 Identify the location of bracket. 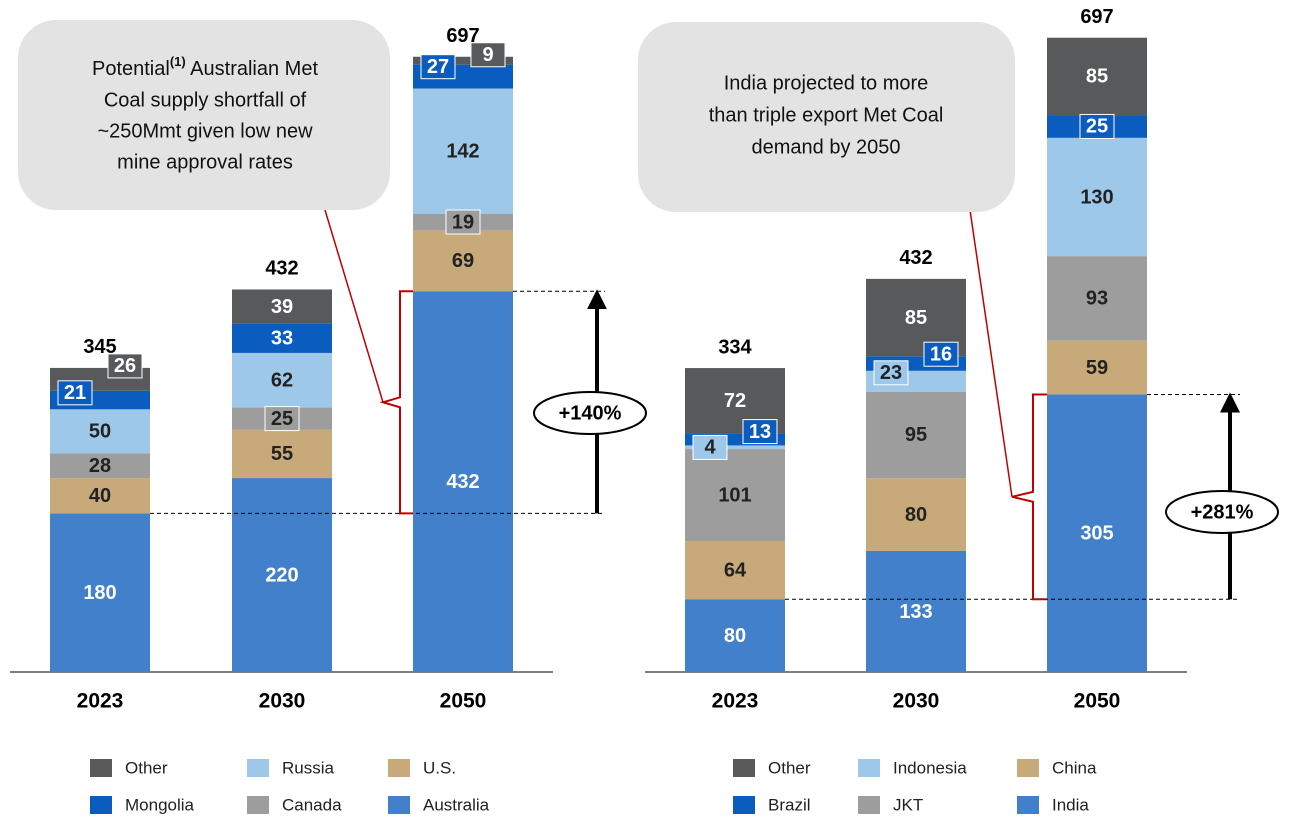
(396, 402).